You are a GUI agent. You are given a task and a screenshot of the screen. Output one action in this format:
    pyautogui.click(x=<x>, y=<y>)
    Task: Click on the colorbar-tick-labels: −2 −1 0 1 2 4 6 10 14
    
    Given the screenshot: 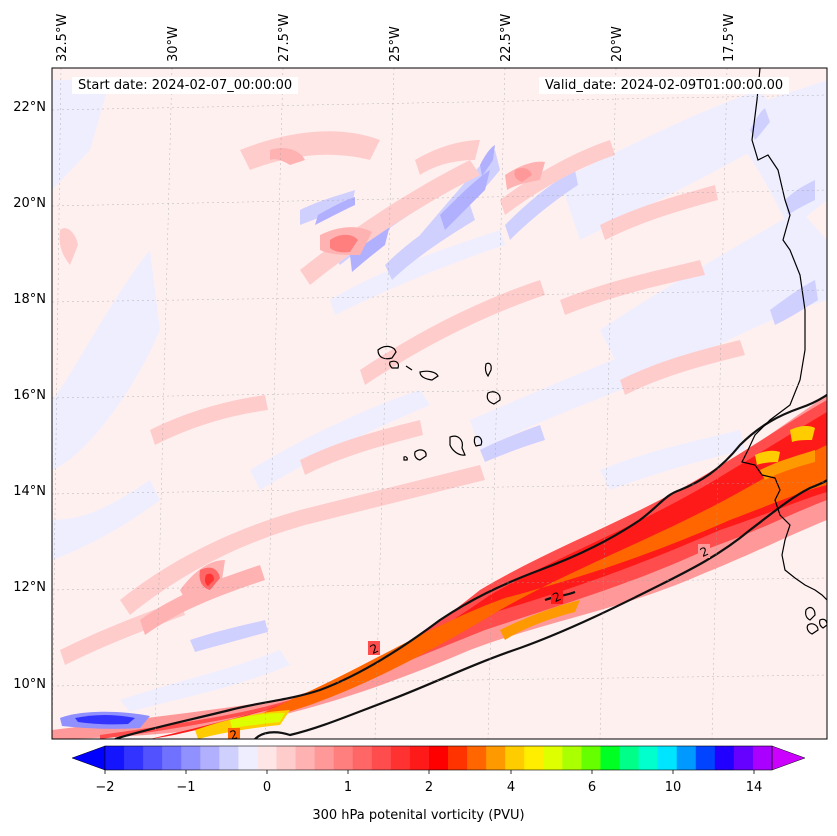 What is the action you would take?
    pyautogui.click(x=428, y=787)
    